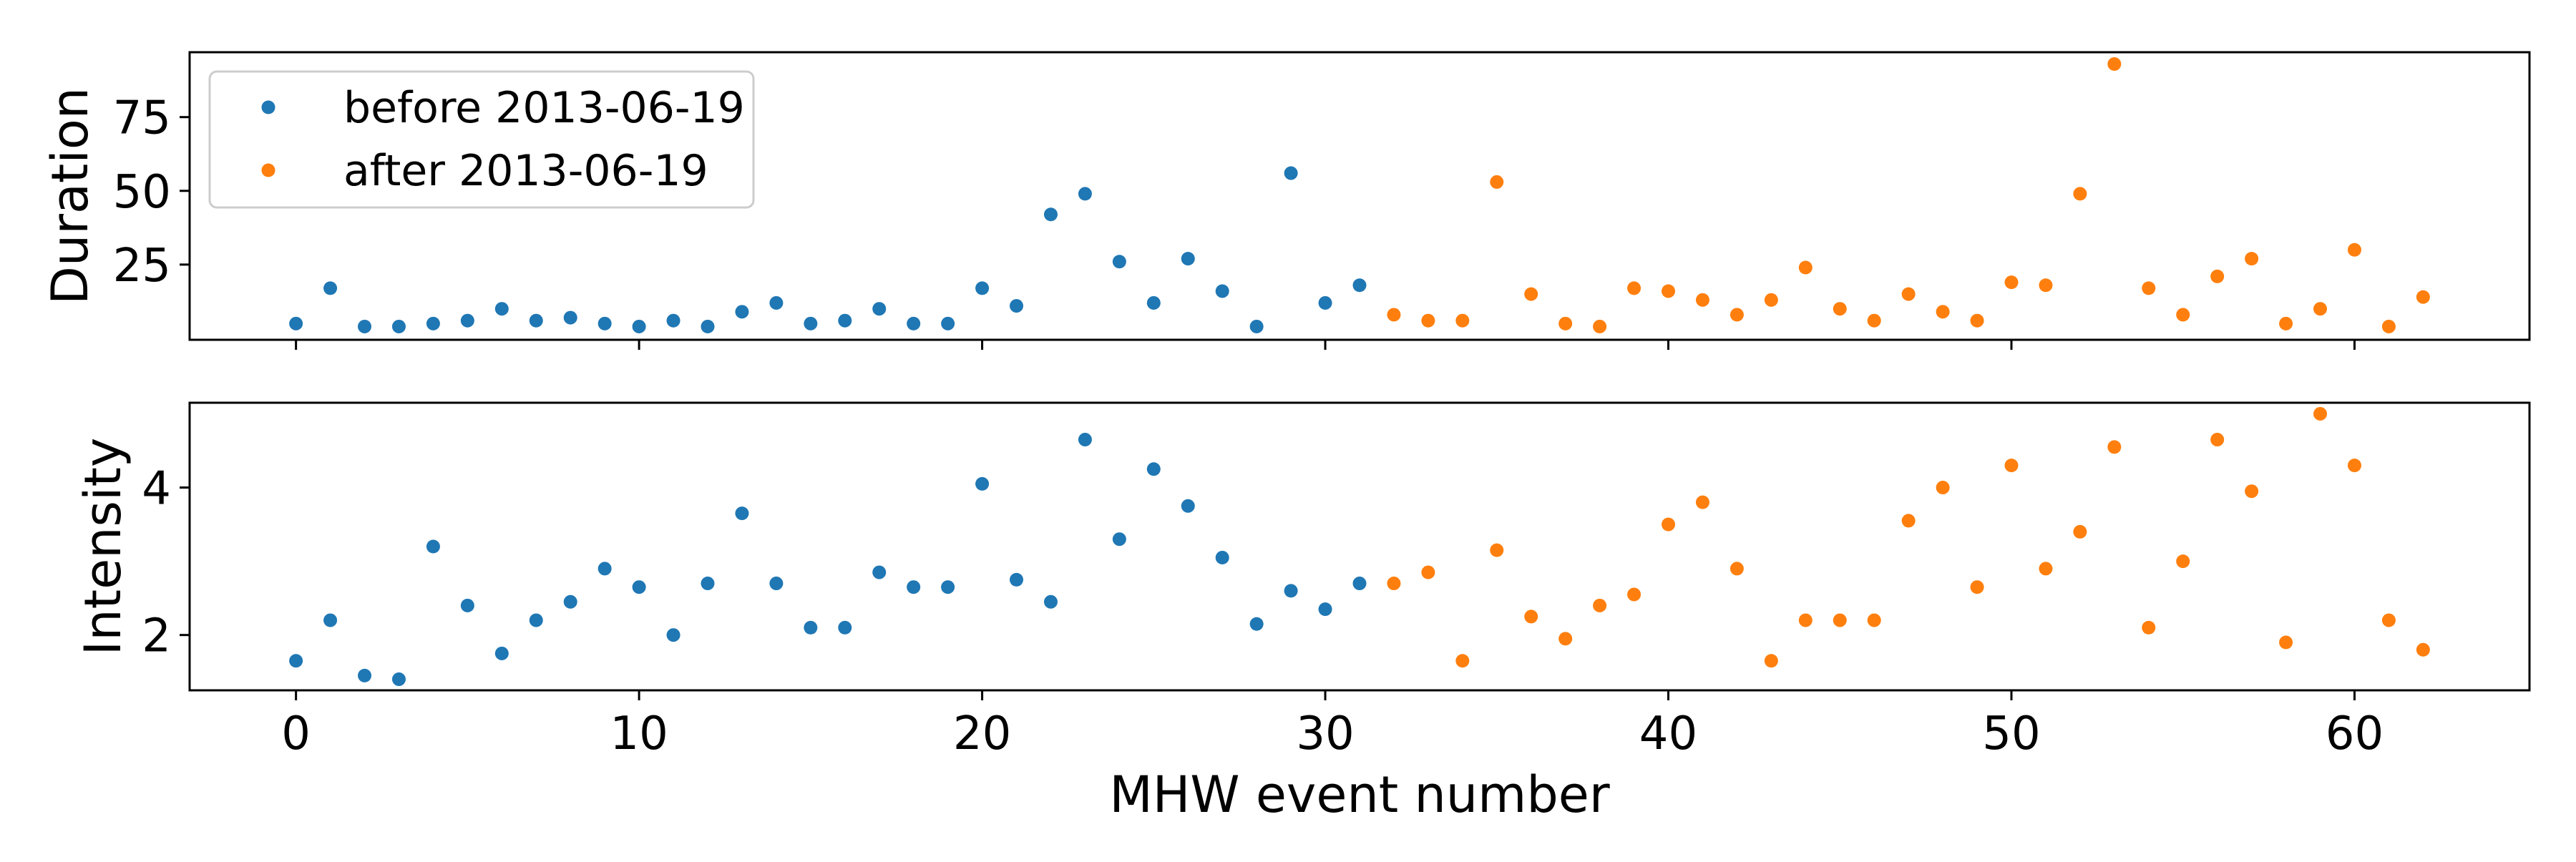 The height and width of the screenshot is (862, 2576). What do you see at coordinates (1908, 195) in the screenshot?
I see `top-series-after` at bounding box center [1908, 195].